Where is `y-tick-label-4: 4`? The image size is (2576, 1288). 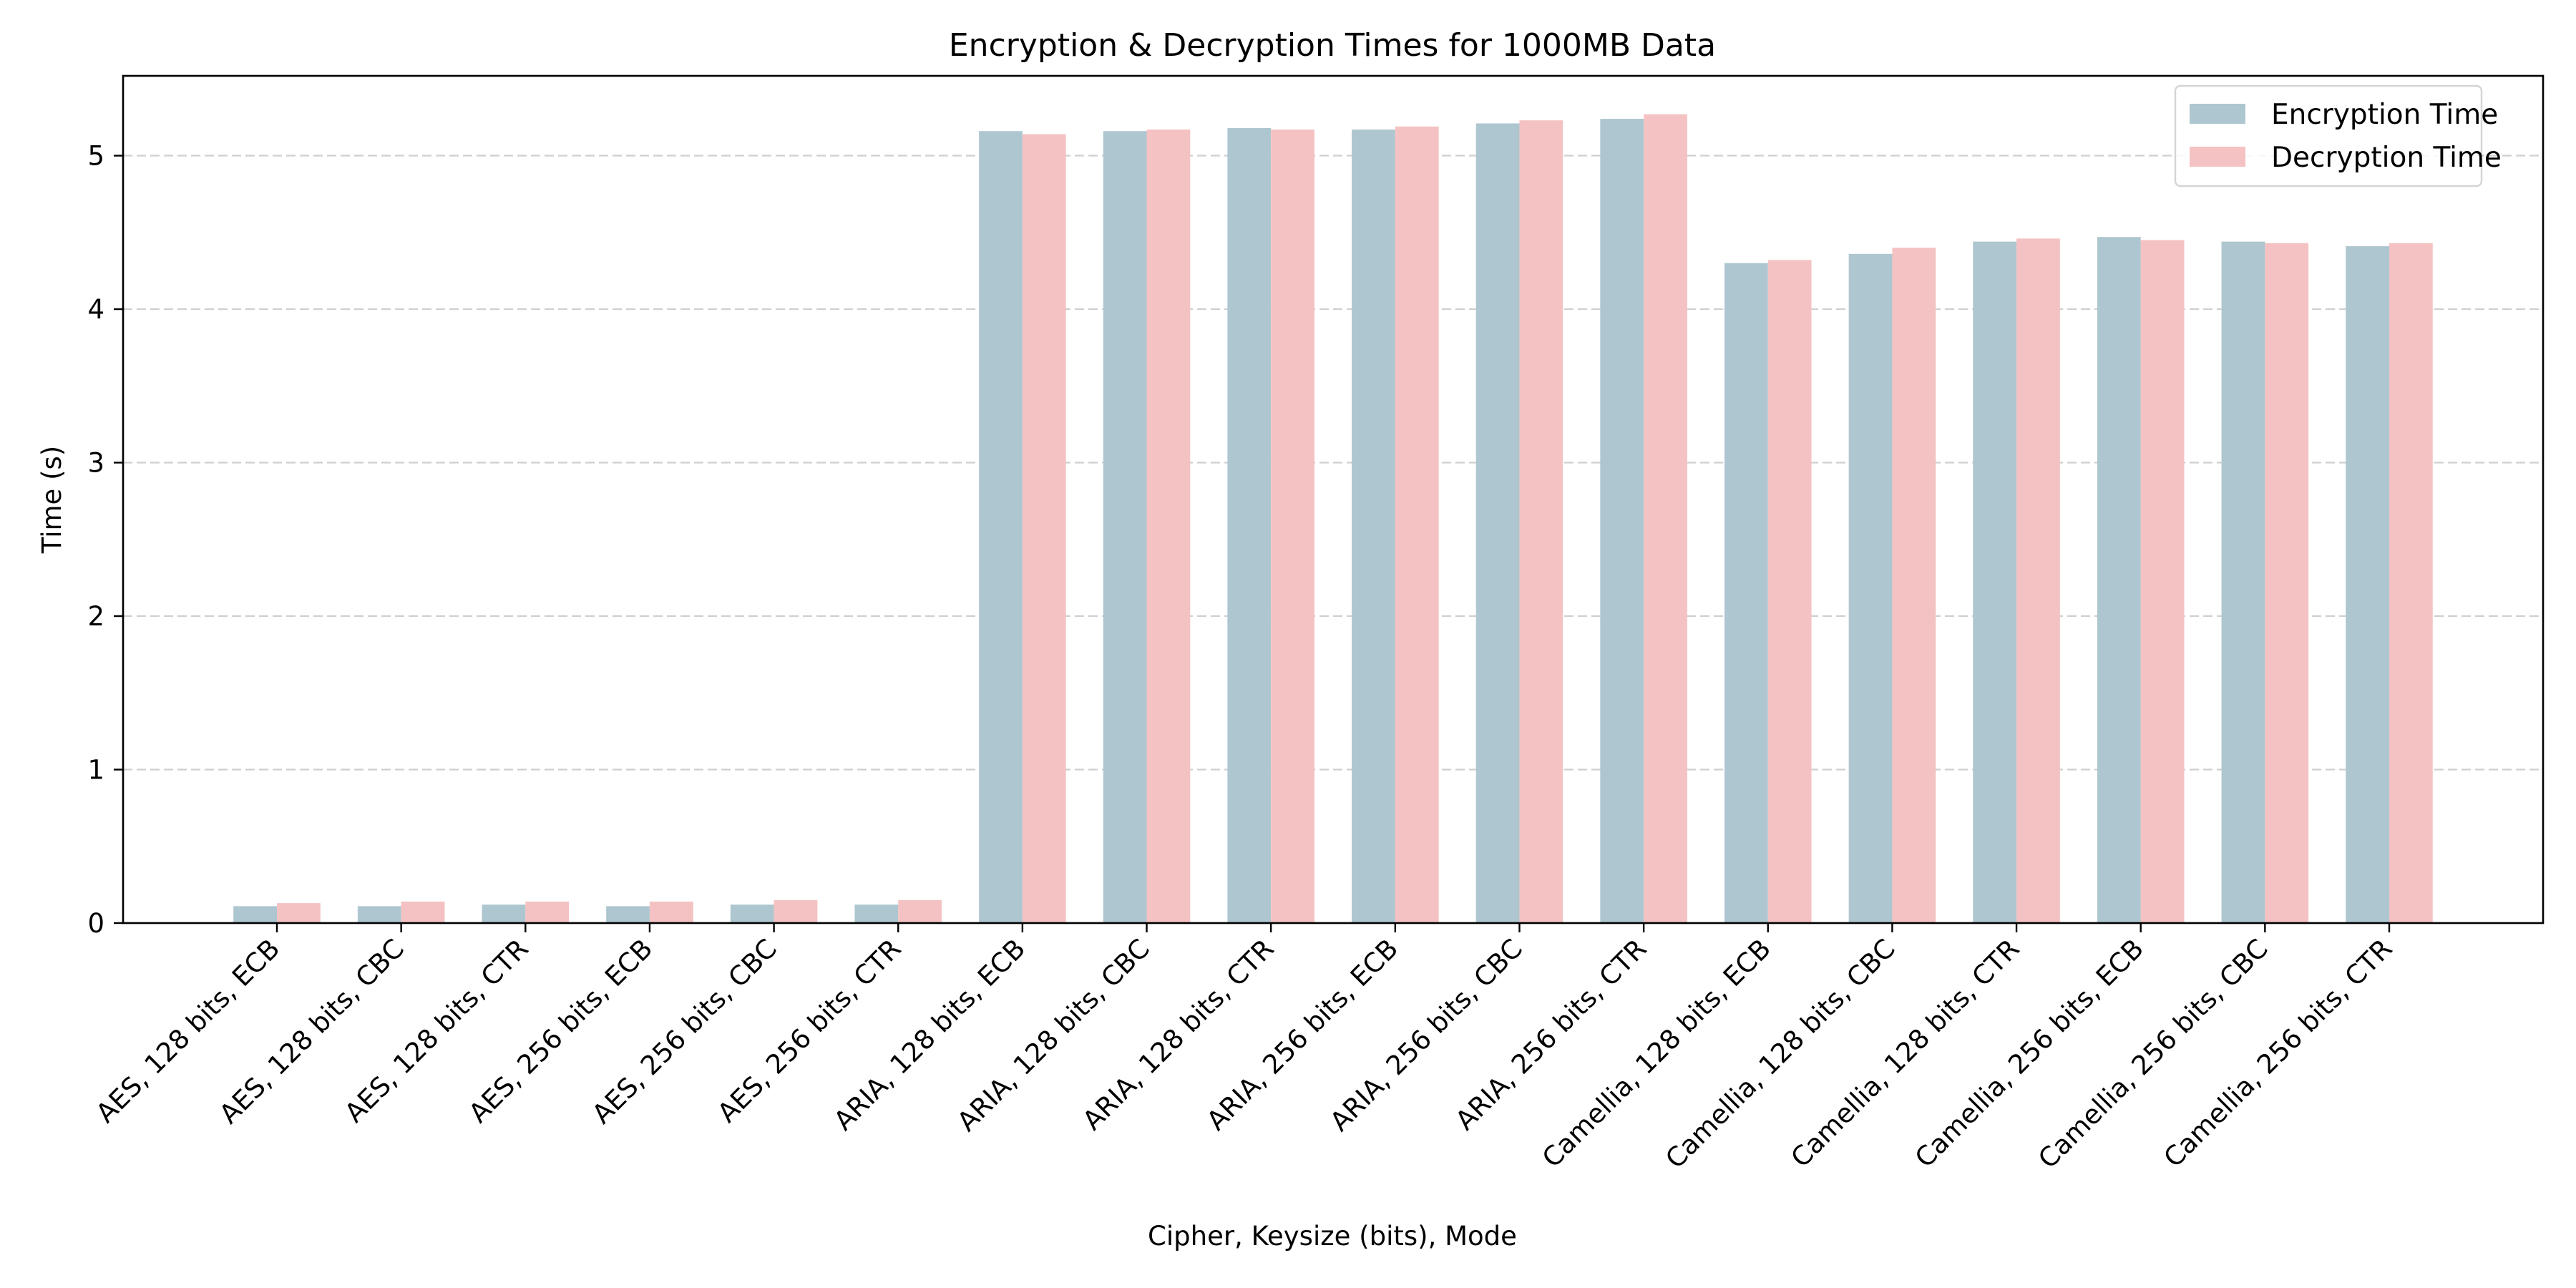
y-tick-label-4: 4 is located at coordinates (95, 309).